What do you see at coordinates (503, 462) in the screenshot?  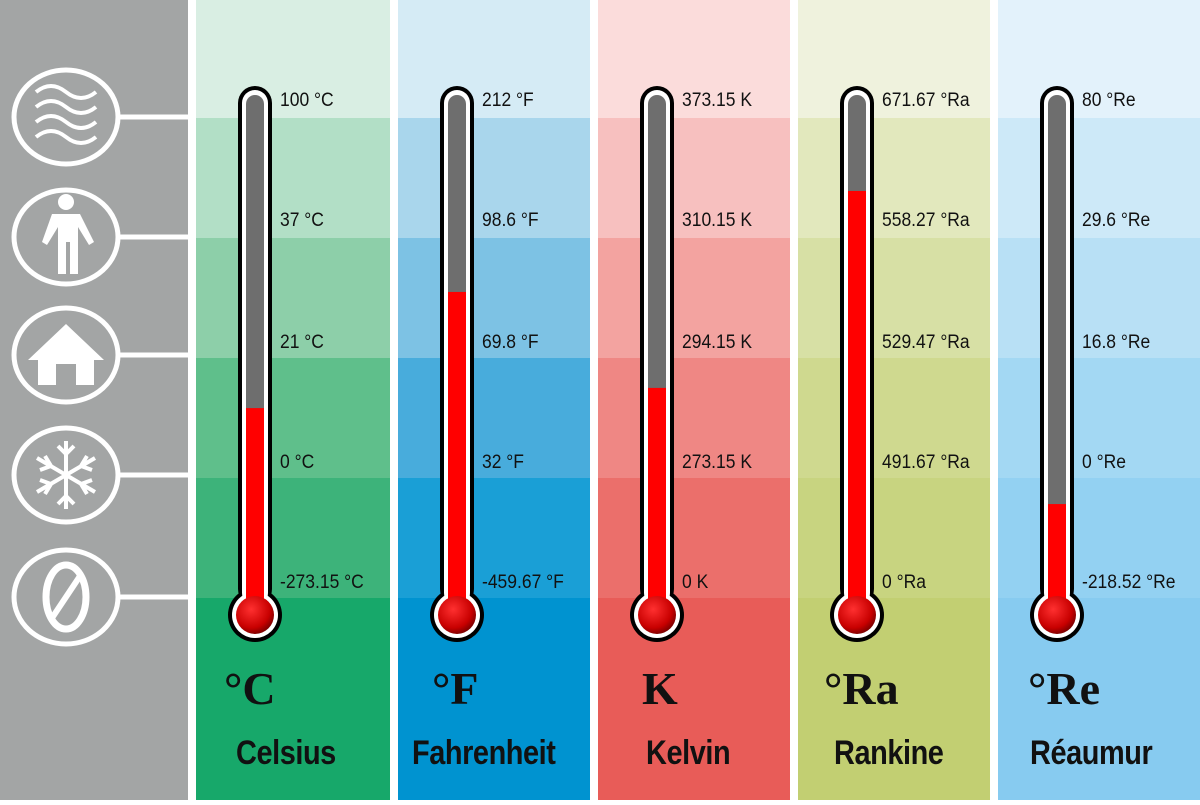 I see `tick-label: 32 °F` at bounding box center [503, 462].